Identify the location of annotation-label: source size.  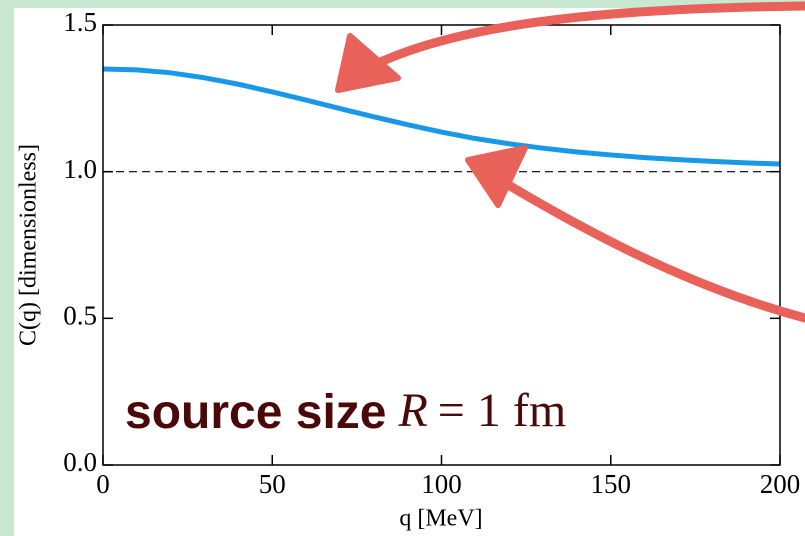
(255, 412).